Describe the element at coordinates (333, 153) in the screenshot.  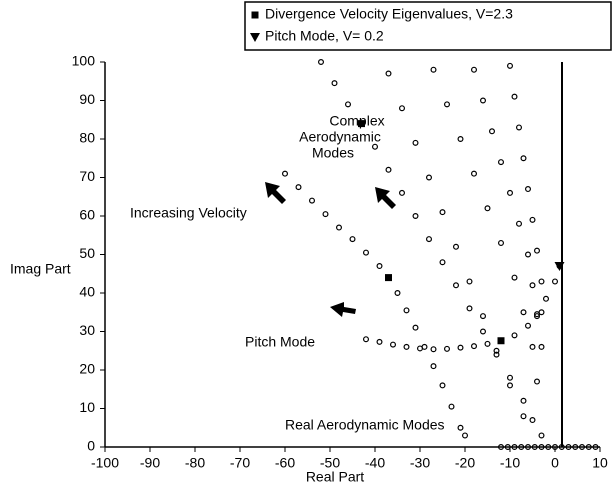
I see `annotation: Modes` at that location.